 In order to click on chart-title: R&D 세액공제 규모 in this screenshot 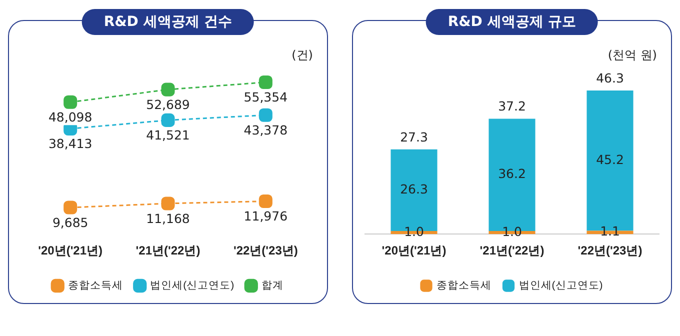, I will do `click(512, 22)`.